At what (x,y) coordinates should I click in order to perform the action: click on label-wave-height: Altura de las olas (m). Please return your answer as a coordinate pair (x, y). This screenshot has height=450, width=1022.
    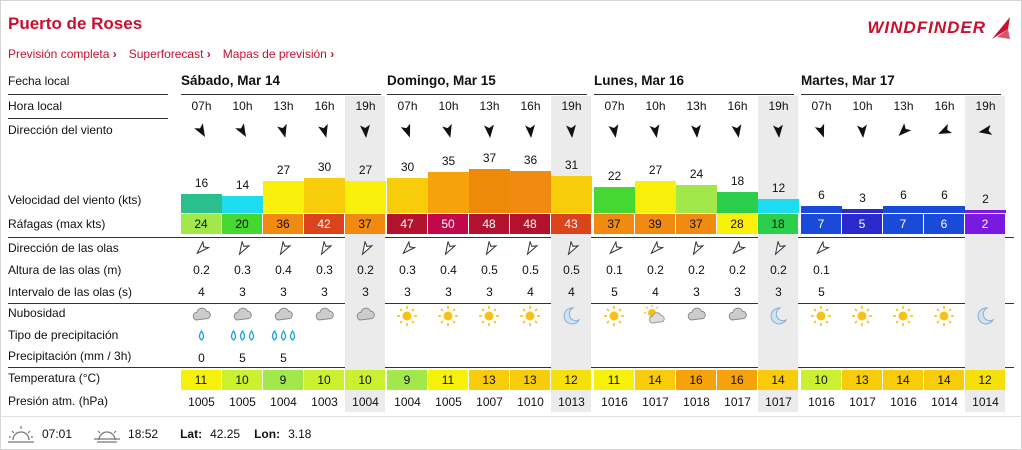
    Looking at the image, I should click on (65, 270).